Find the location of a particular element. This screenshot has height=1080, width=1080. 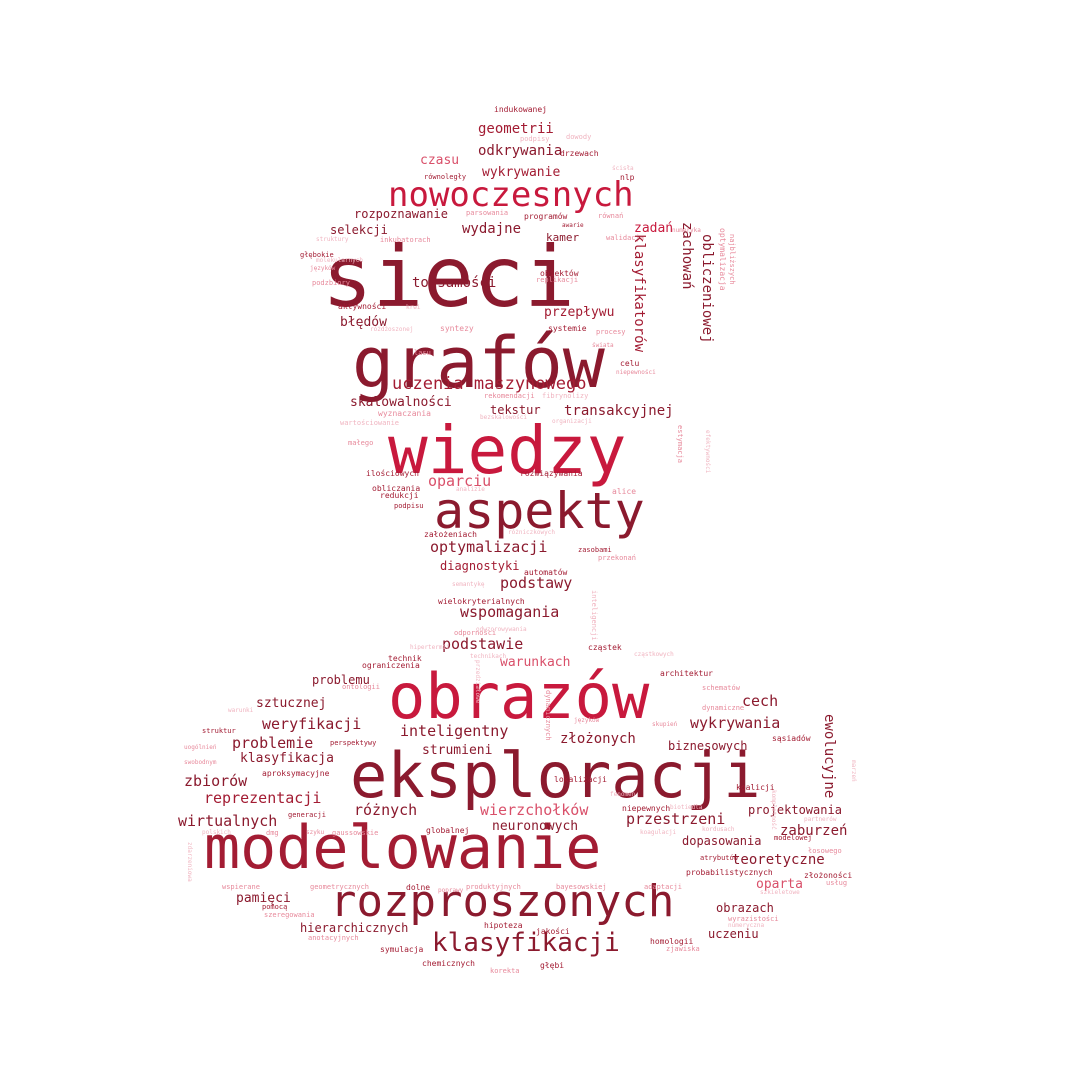

cloud-word: lasu is located at coordinates (422, 353).